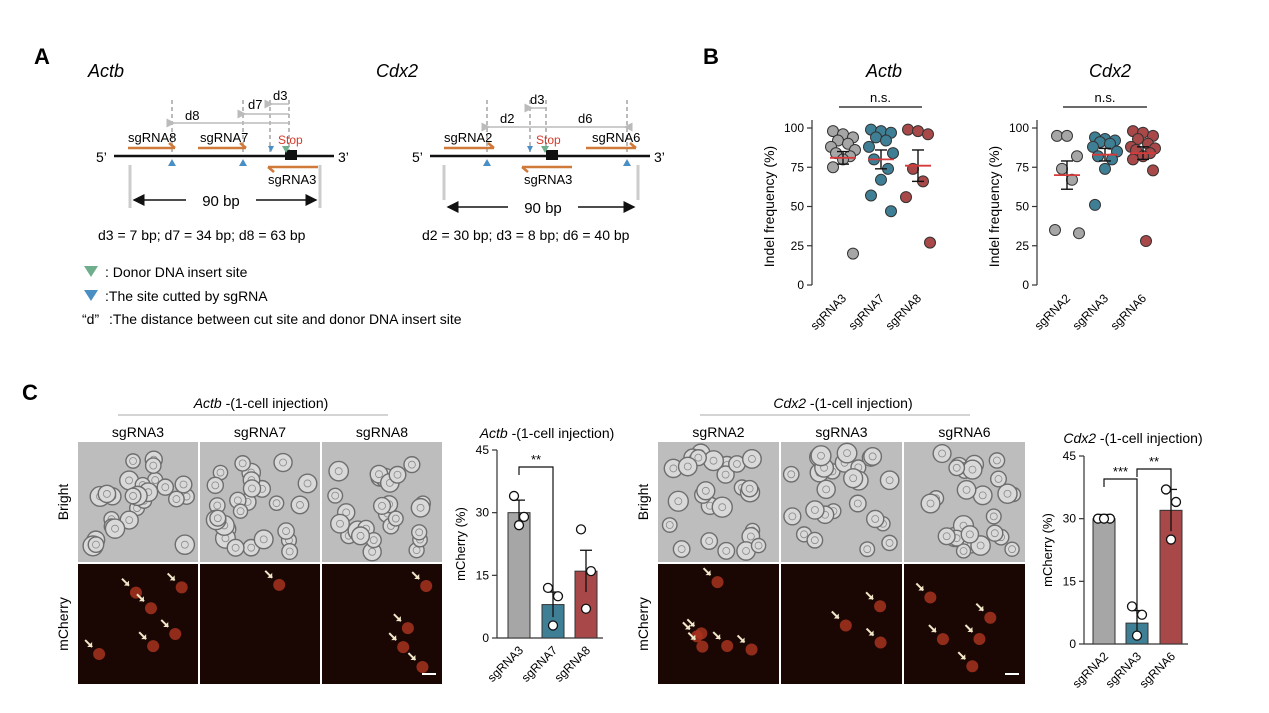  I want to click on legend-cut-text: :The site cutted by sgRNA, so click(186, 296).